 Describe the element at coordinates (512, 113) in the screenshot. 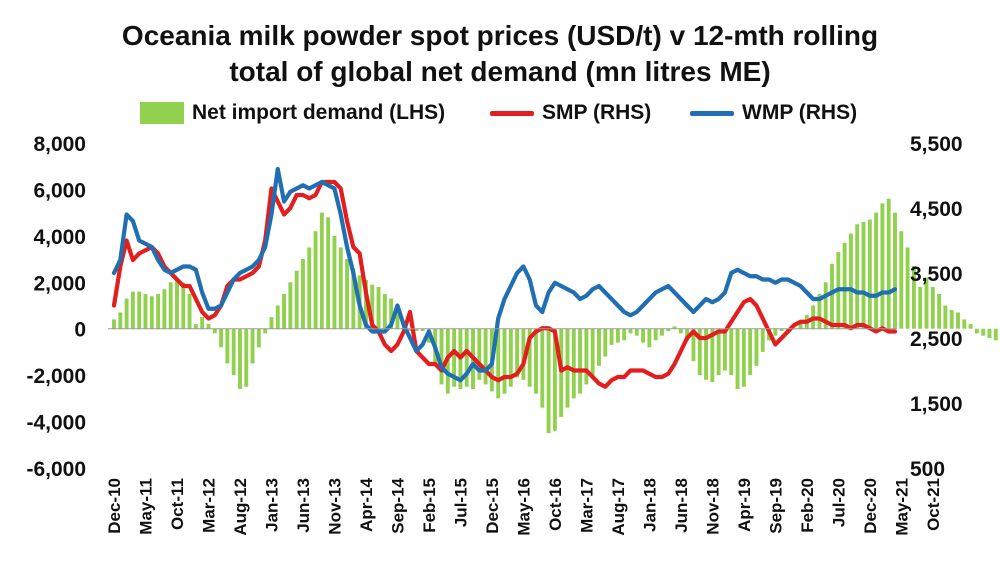

I see `legend-swatch-smp` at that location.